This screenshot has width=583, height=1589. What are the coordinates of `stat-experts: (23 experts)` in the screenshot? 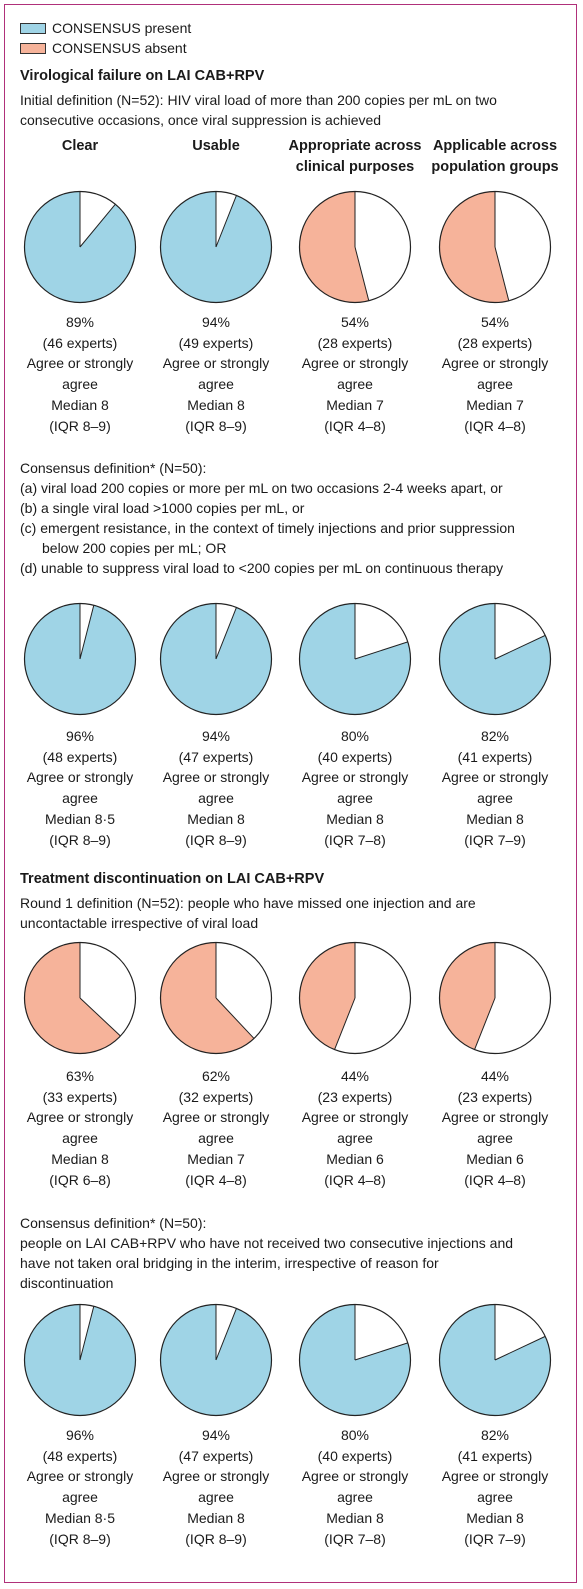 It's located at (495, 1096).